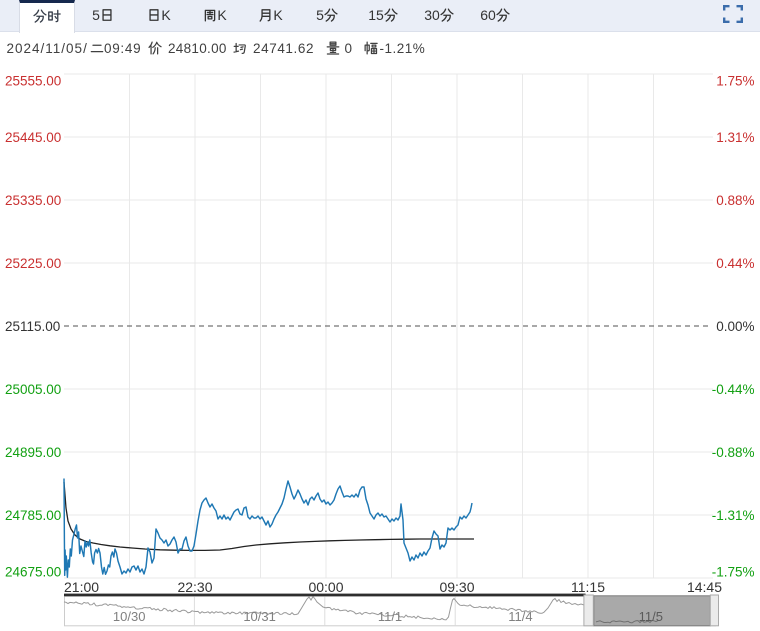  I want to click on svg-text: 25445.00, so click(33, 137).